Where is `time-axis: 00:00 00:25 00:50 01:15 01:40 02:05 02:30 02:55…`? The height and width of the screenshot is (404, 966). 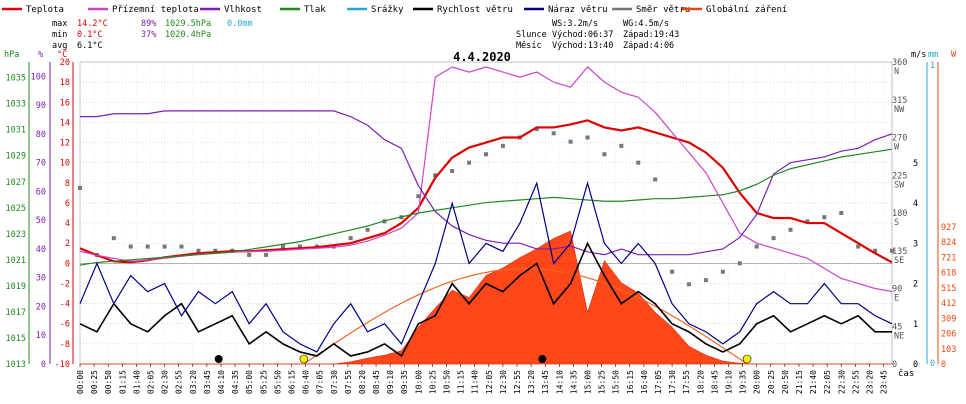
time-axis: 00:00 00:25 00:50 01:15 01:40 02:05 02:30 02:55… is located at coordinates (495, 379).